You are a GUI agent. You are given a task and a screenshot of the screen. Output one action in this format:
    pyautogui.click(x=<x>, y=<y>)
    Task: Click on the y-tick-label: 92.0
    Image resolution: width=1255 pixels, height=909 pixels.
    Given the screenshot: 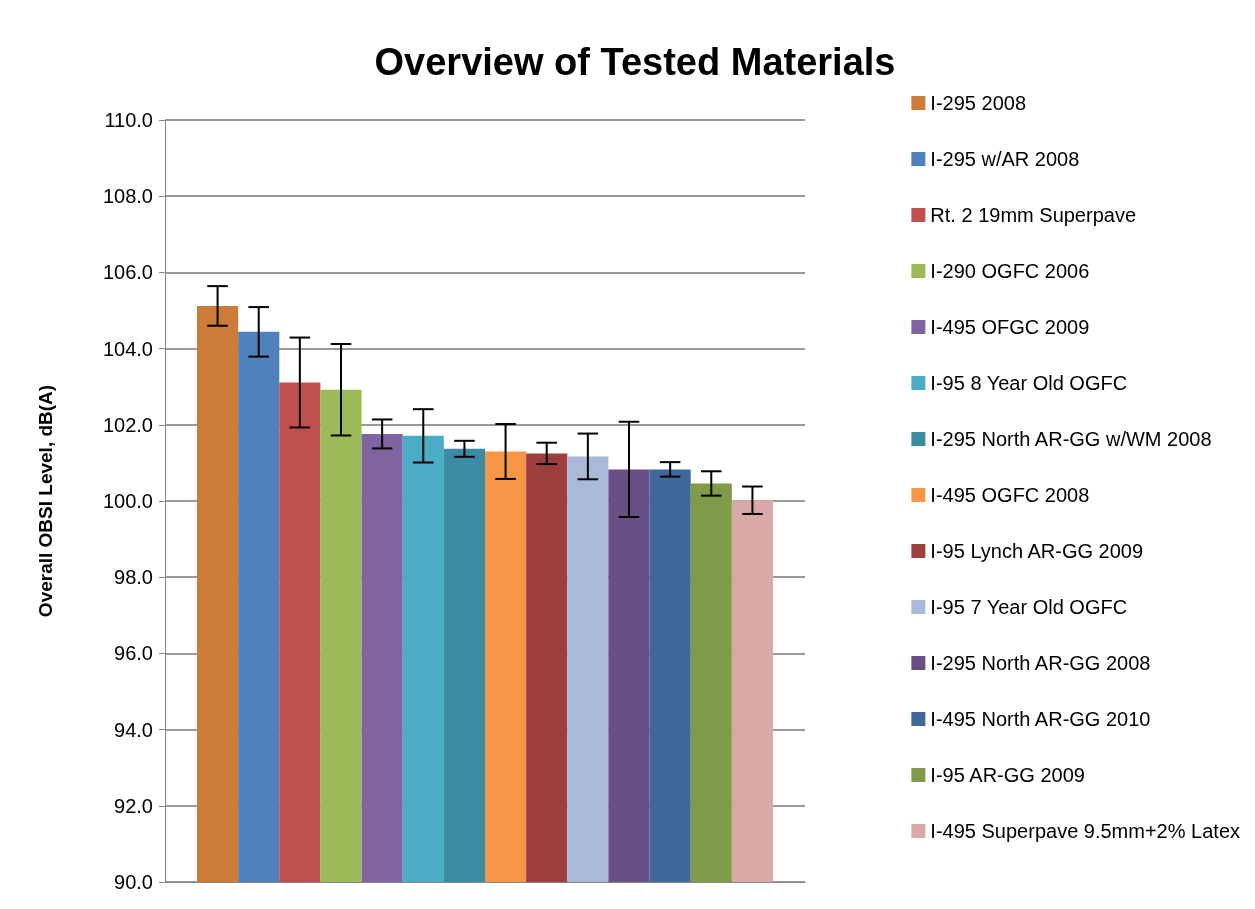 What is the action you would take?
    pyautogui.click(x=133, y=805)
    